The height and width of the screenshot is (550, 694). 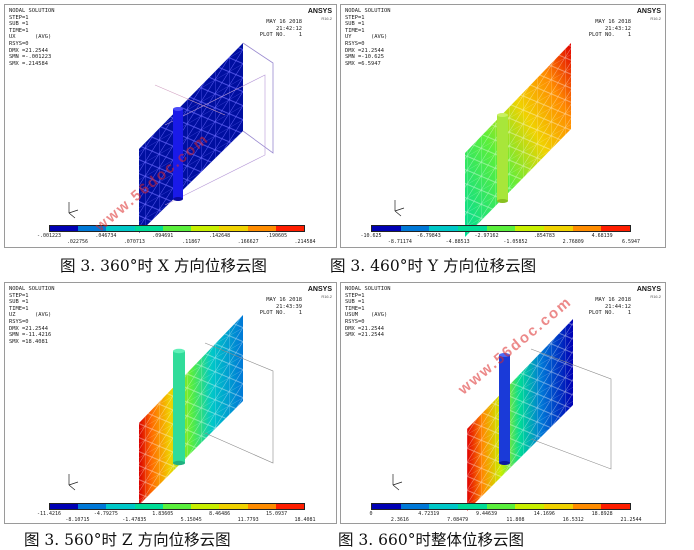 I want to click on legend-tick: -4.88513, so click(x=457, y=242).